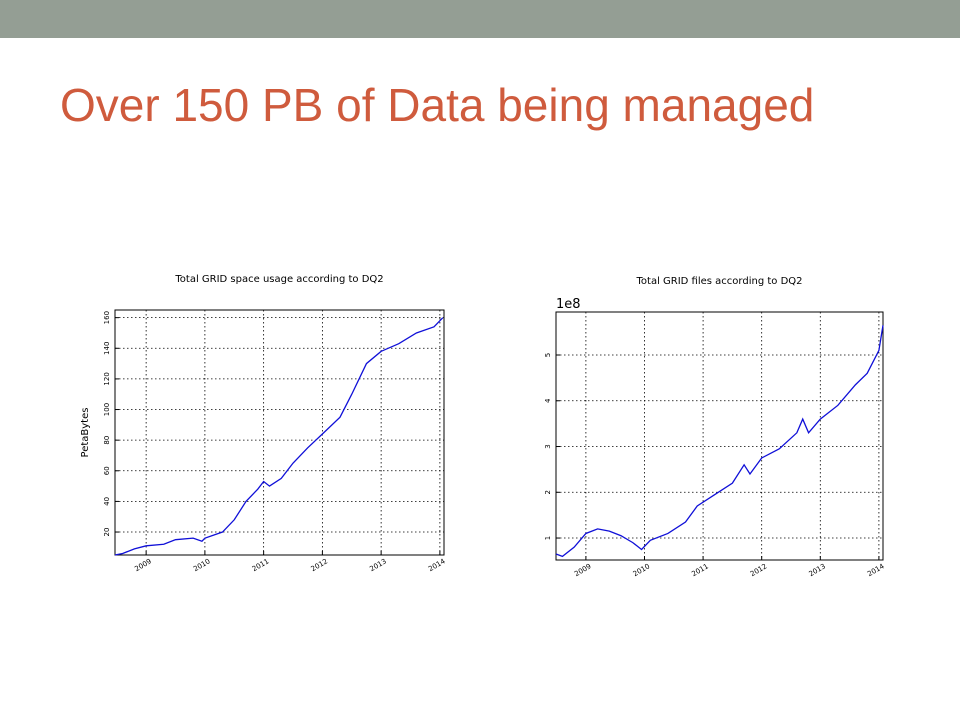 Image resolution: width=960 pixels, height=720 pixels. Describe the element at coordinates (107, 440) in the screenshot. I see `y-tick-label: 80` at that location.